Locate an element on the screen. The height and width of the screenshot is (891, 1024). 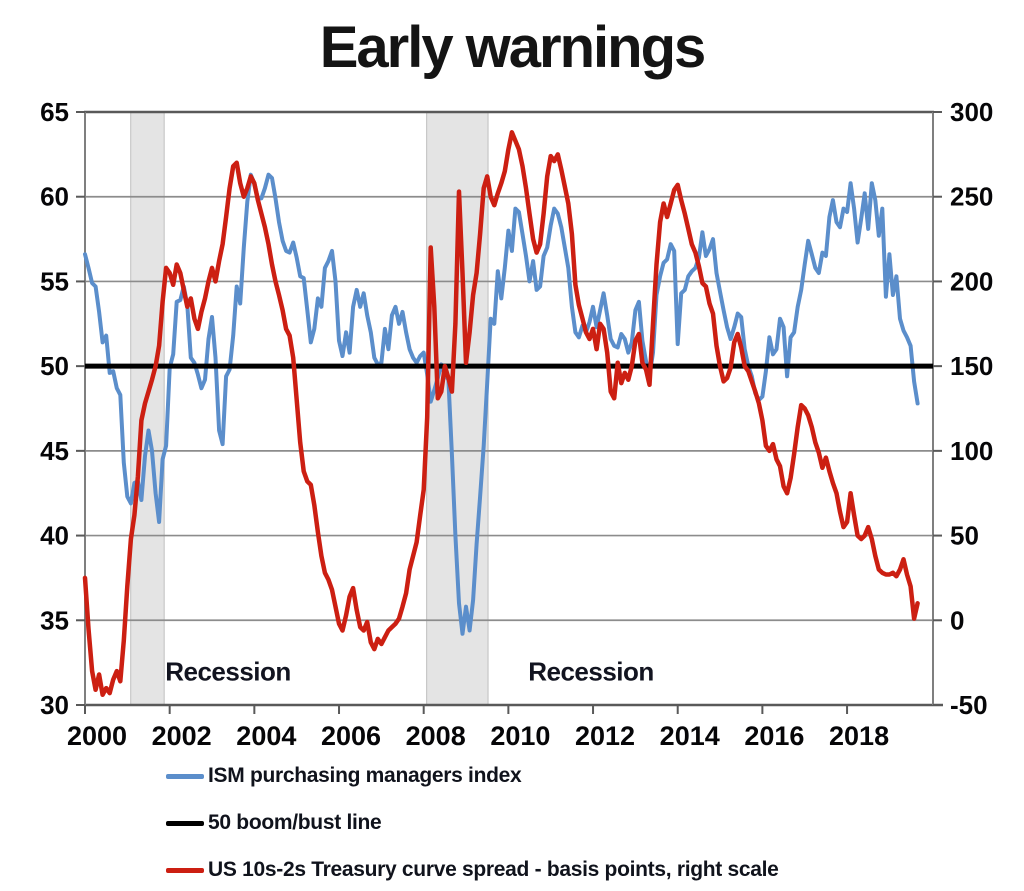
chart-title: Early warnings is located at coordinates (513, 47).